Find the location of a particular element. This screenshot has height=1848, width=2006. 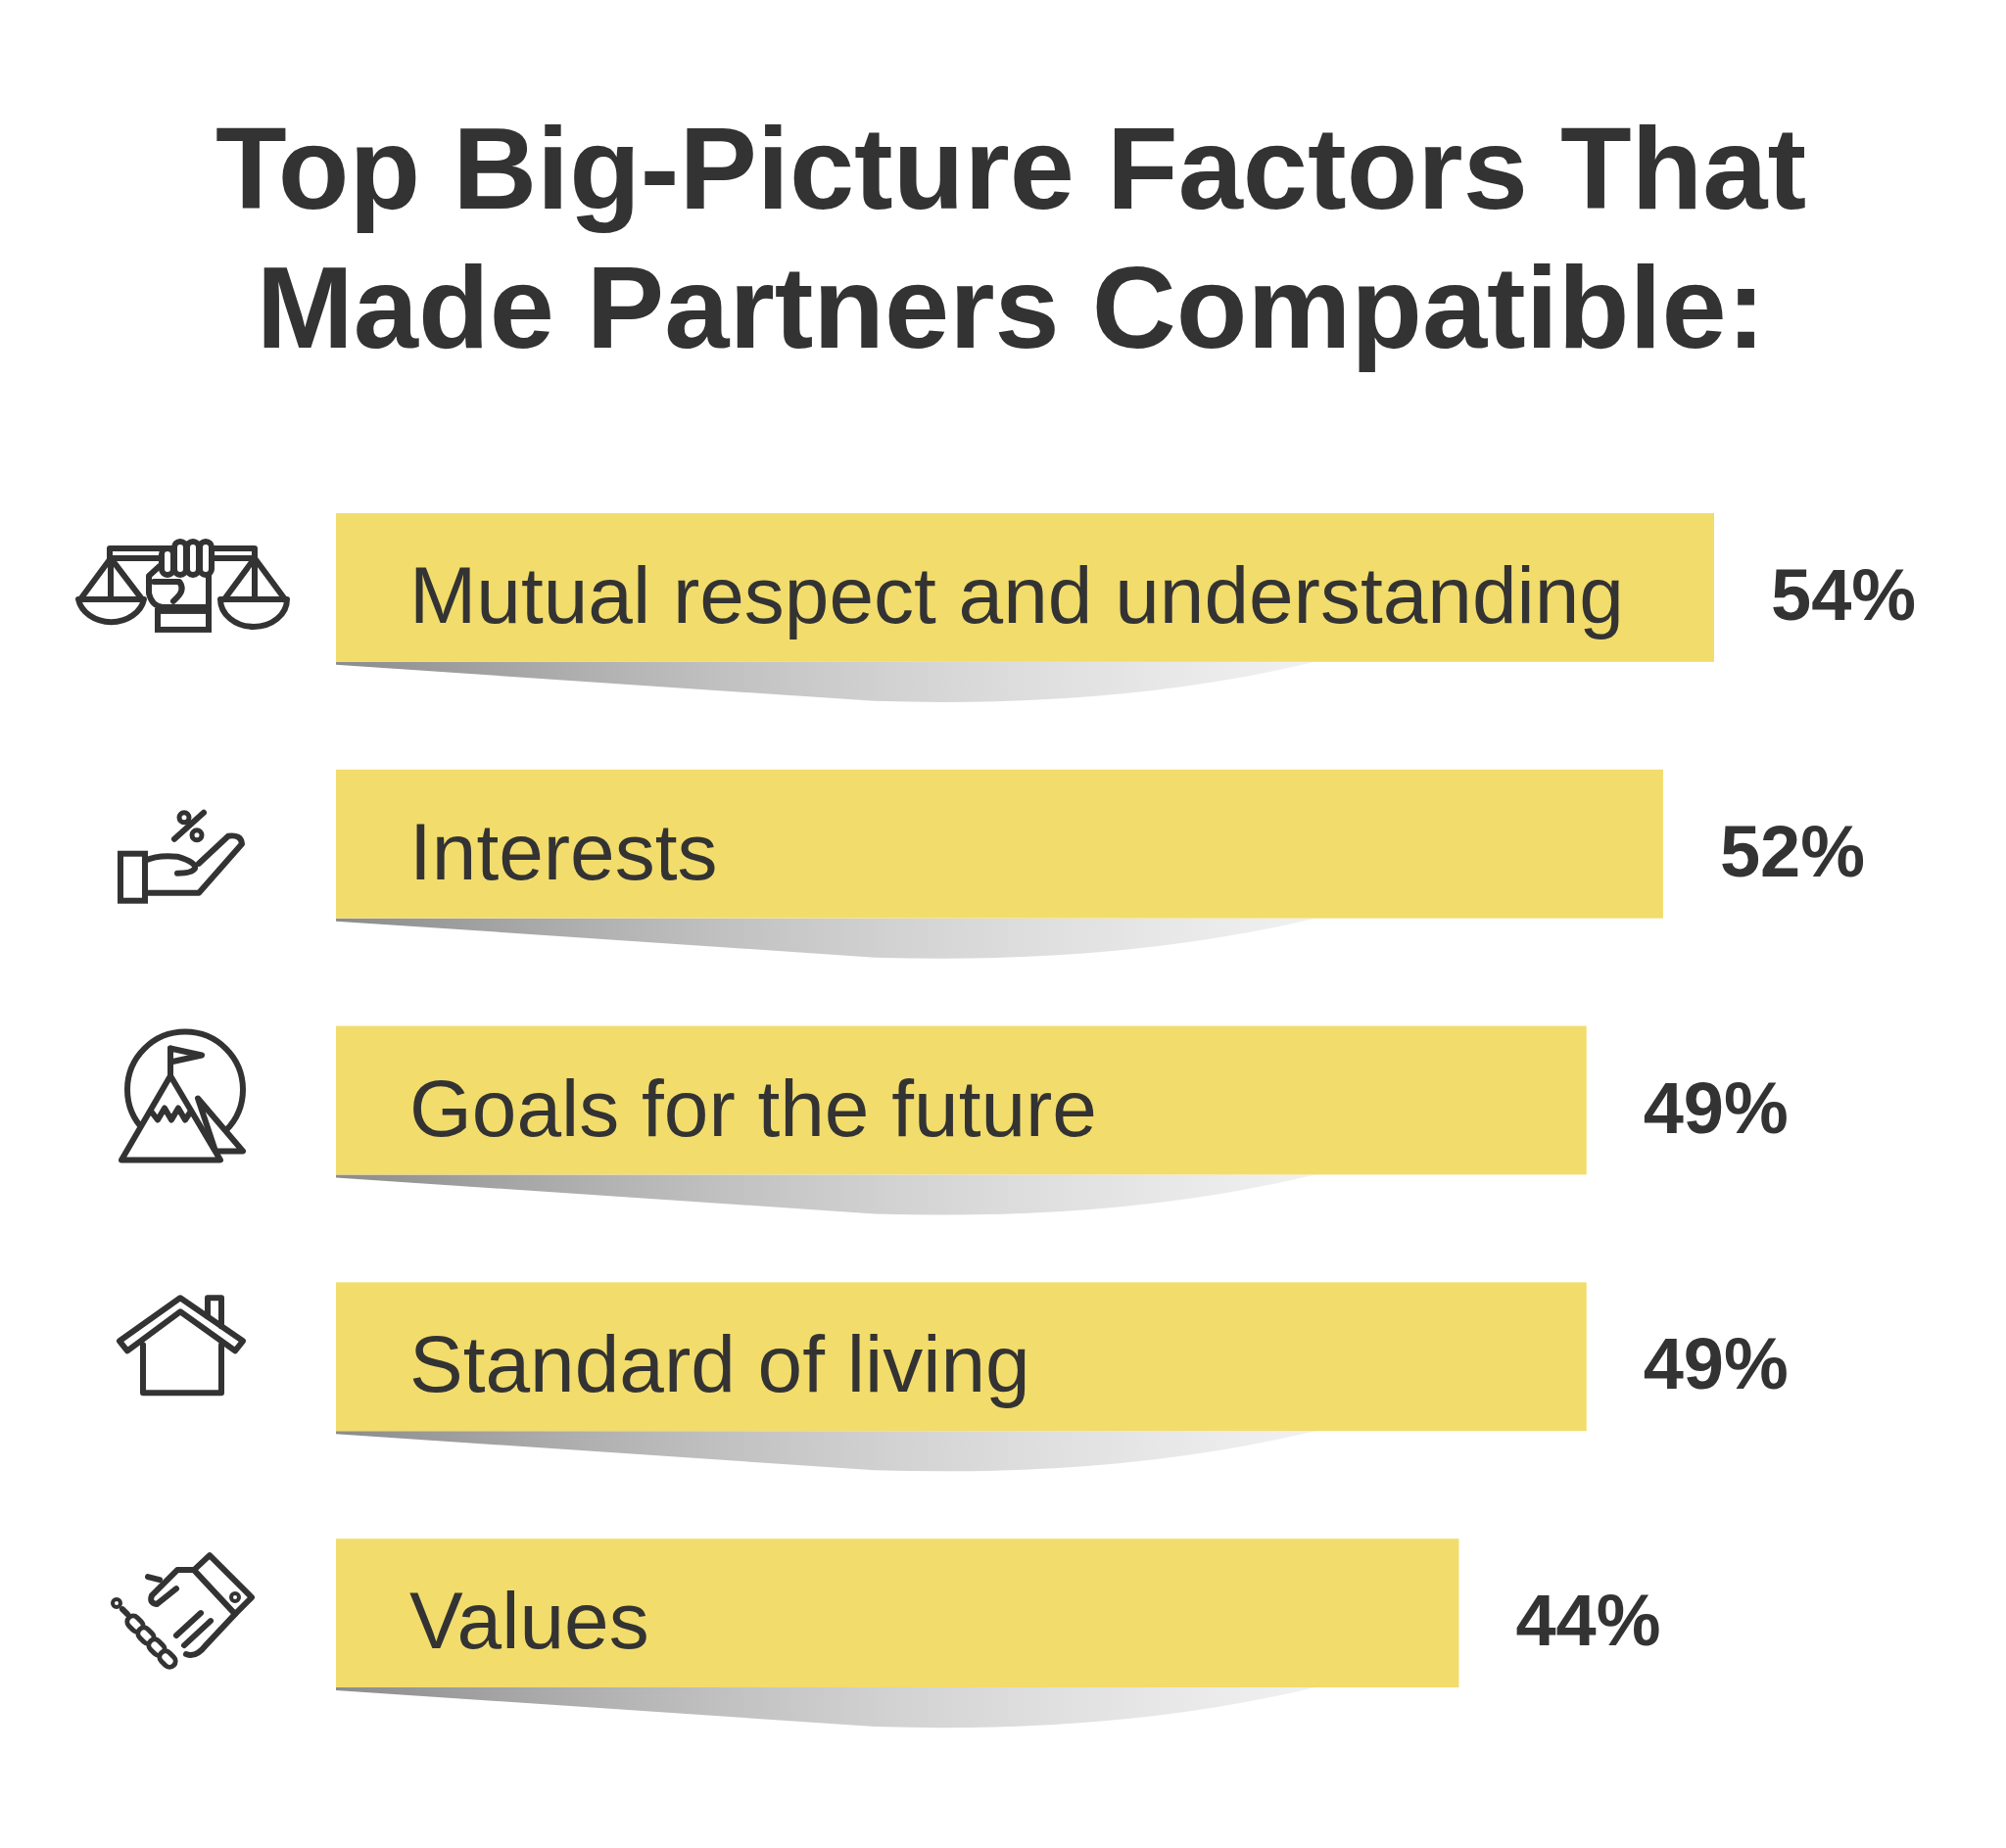

y-tick-label: Standard of living is located at coordinates (719, 1364).